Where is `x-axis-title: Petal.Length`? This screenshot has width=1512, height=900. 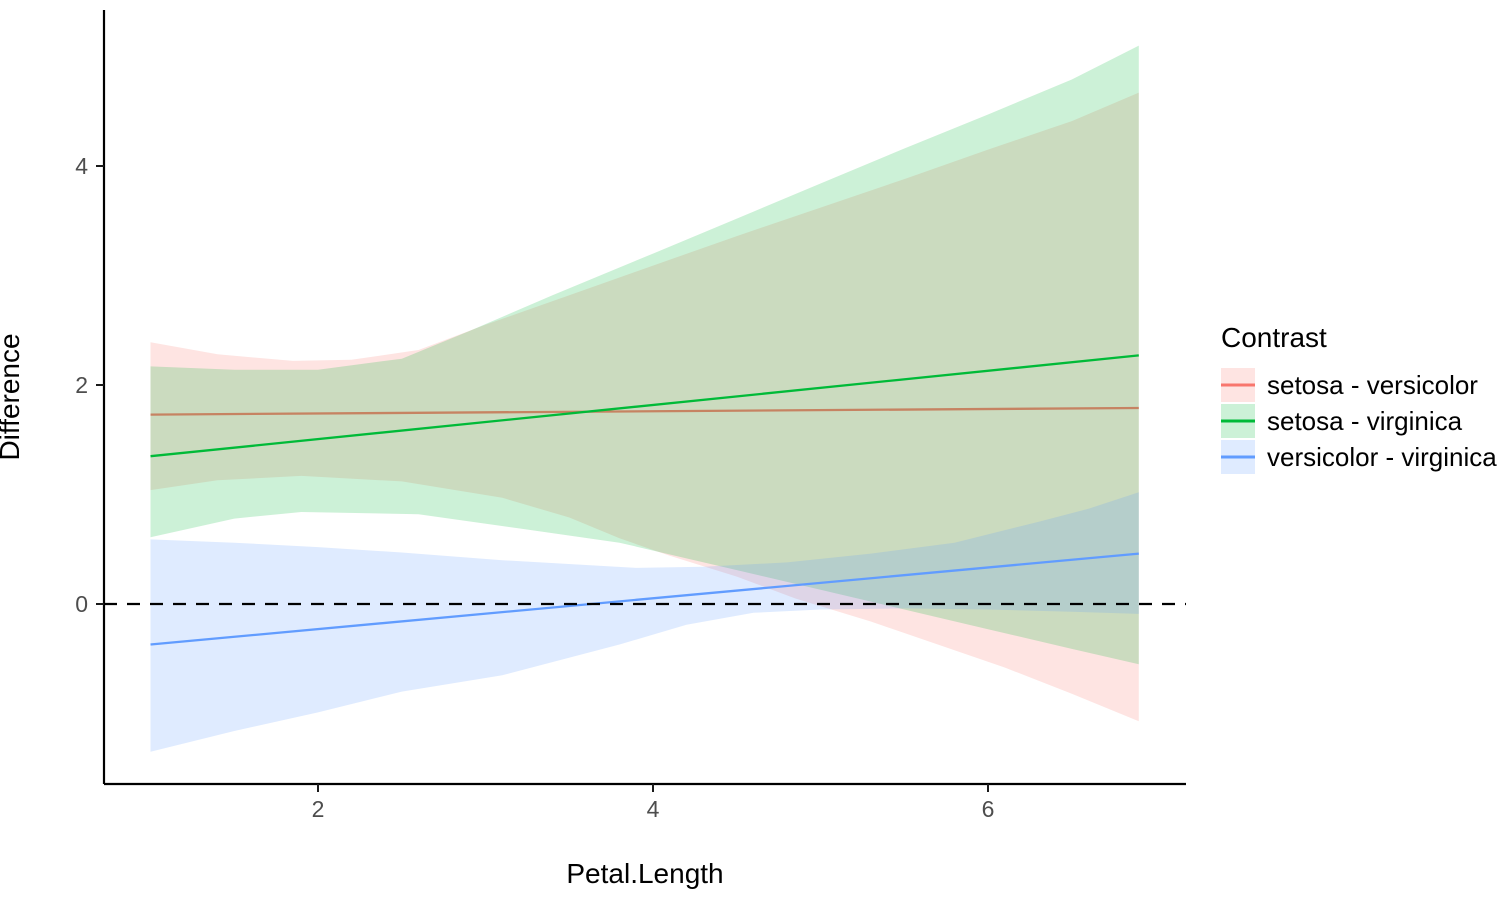
x-axis-title: Petal.Length is located at coordinates (645, 873).